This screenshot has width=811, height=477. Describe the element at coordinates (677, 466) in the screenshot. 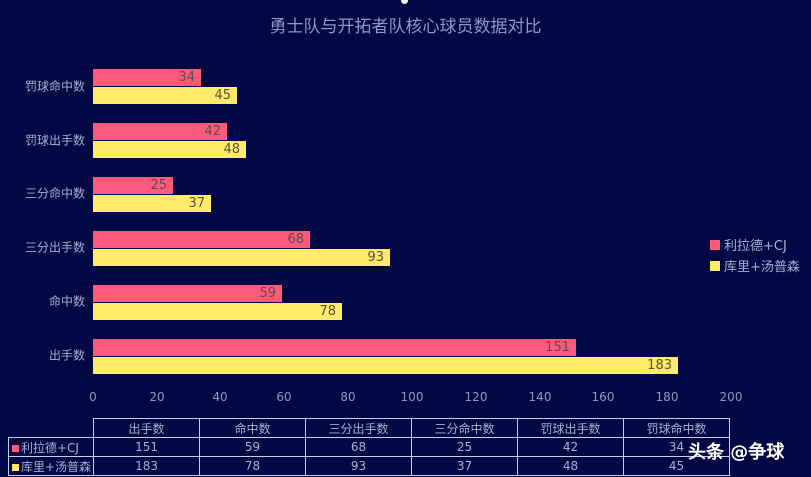

I see `table-cell: 45` at that location.